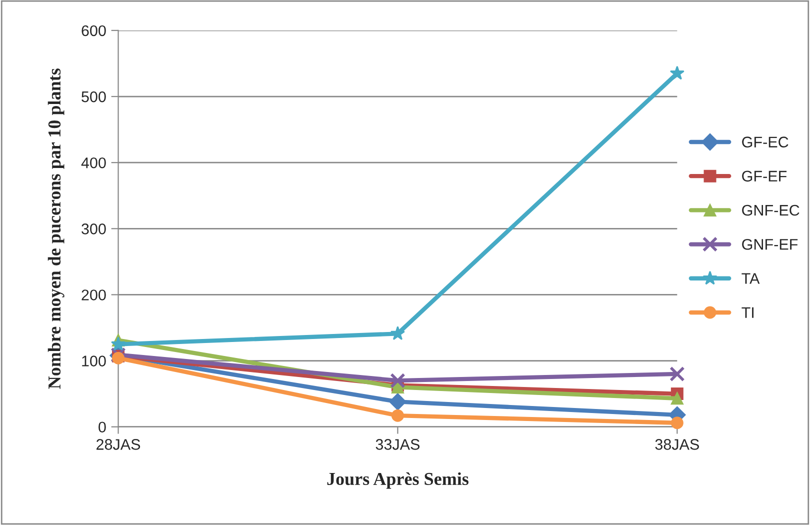 The image size is (810, 525). I want to click on x-axis-title: Jours Après Semis, so click(397, 480).